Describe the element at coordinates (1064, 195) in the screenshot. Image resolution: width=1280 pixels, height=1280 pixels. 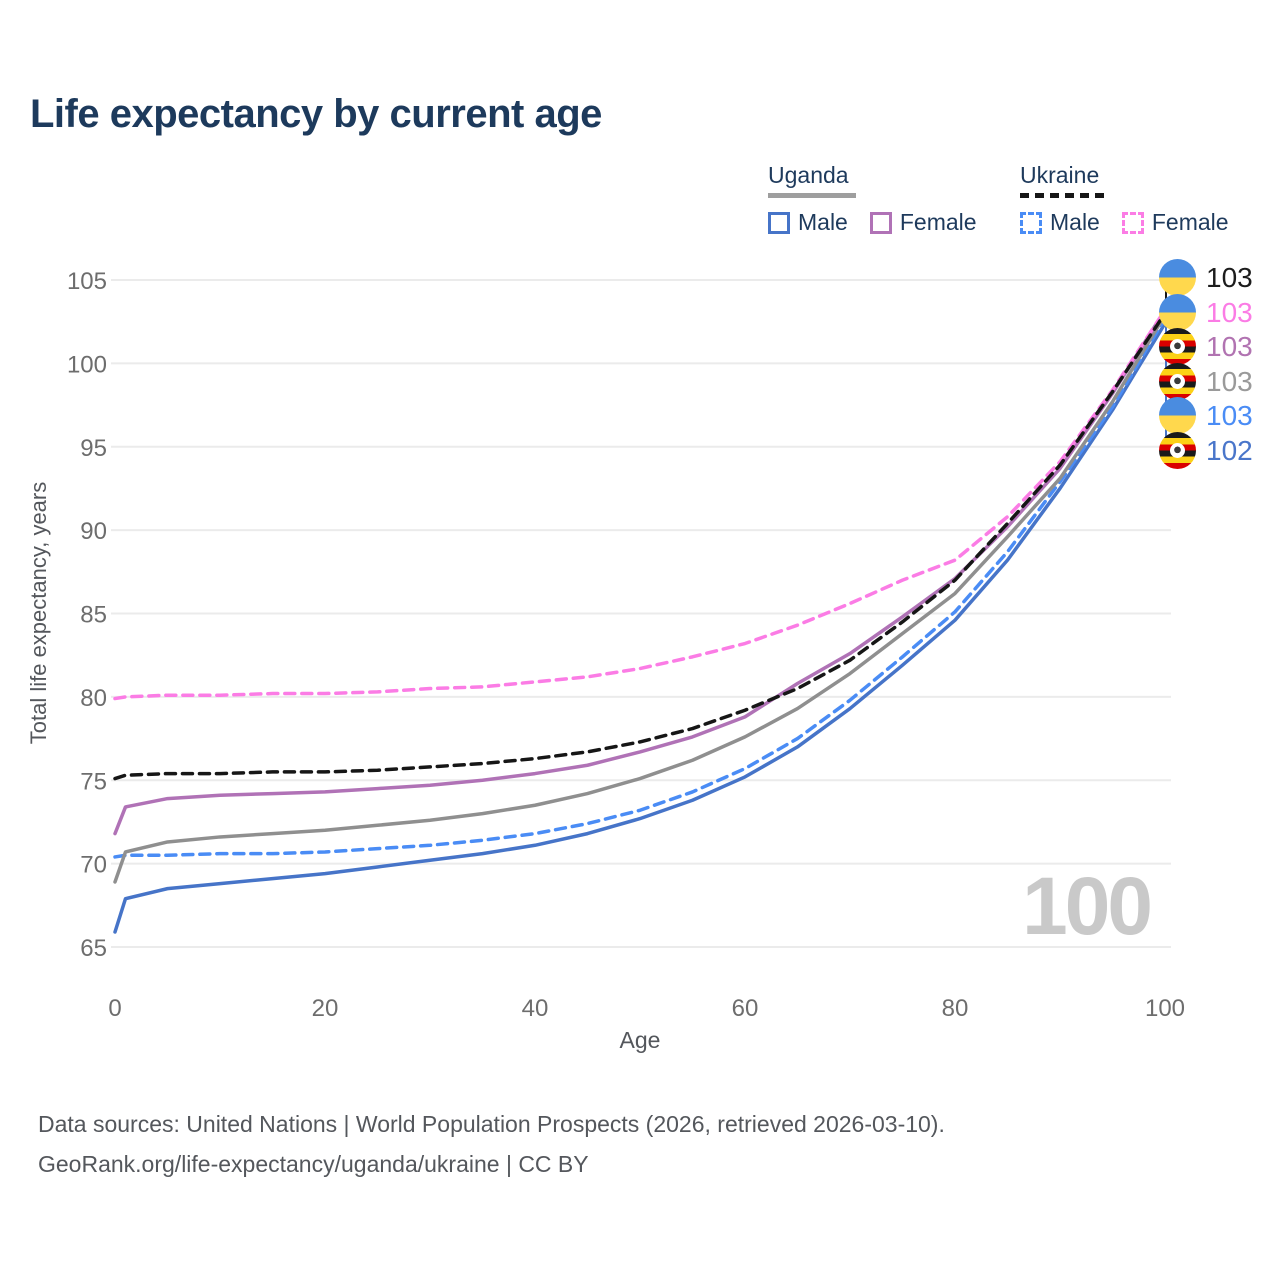
I see `legend-line-sample-dashed` at that location.